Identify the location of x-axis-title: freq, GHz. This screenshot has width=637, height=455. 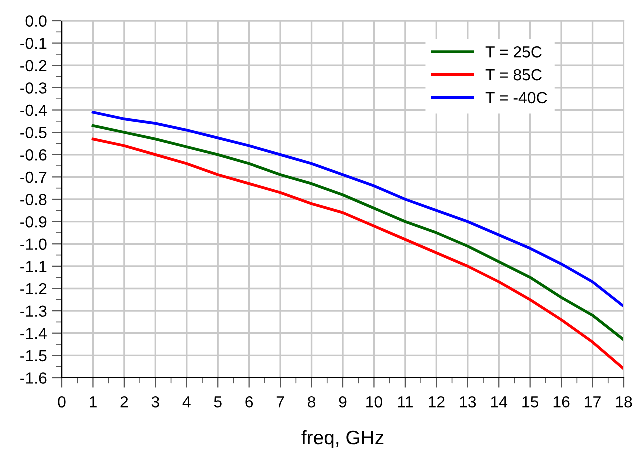
(343, 439).